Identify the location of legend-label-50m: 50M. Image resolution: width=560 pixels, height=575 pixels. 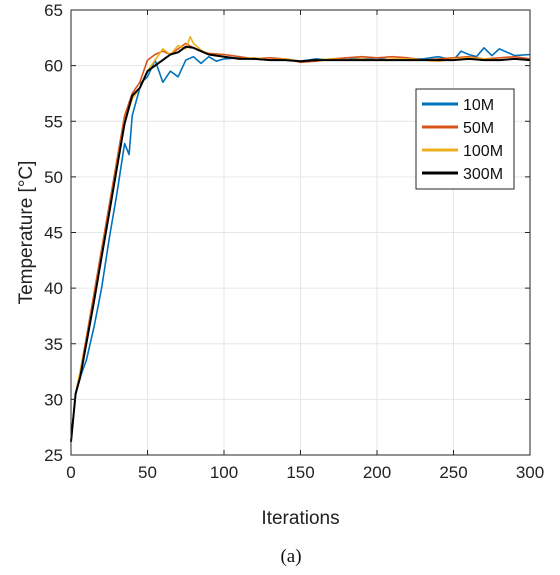
(478, 128).